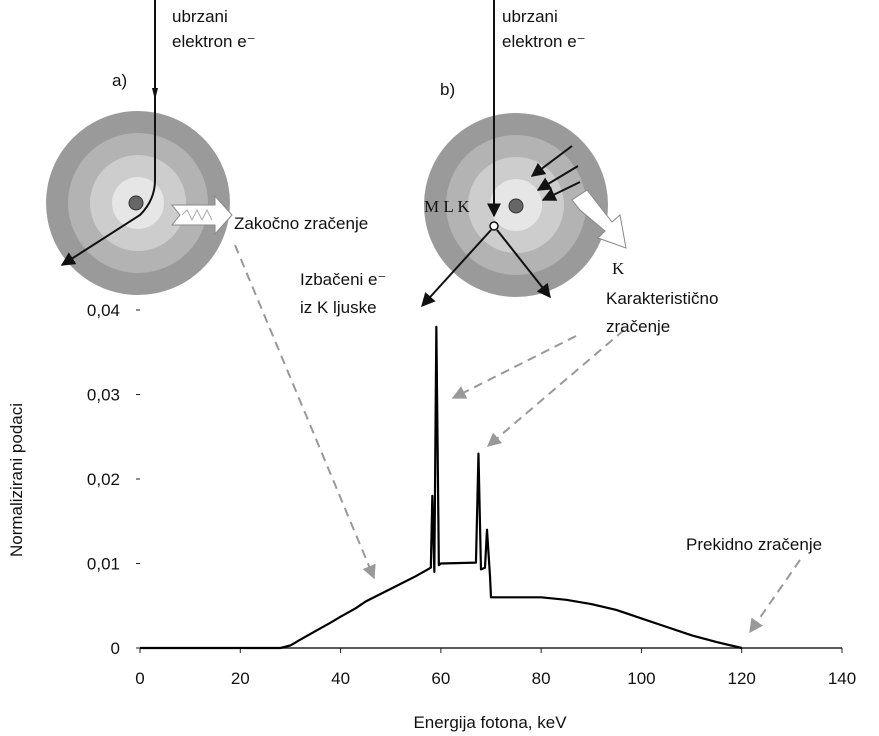 Image resolution: width=879 pixels, height=736 pixels. I want to click on y-tick-label: 0,02, so click(103, 479).